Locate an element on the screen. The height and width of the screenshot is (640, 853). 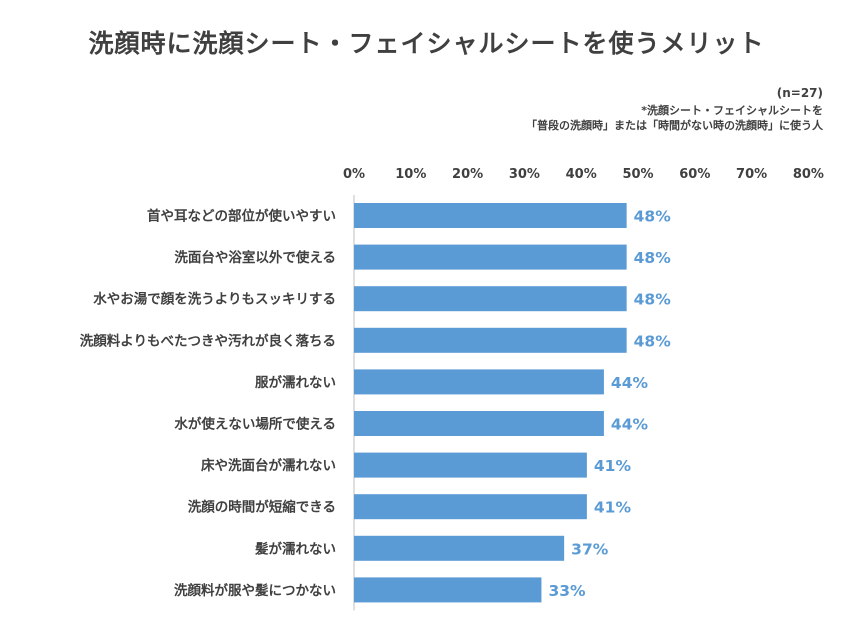
footnote-line-1: *洗顔シート・フェイシャルシートを is located at coordinates (732, 110).